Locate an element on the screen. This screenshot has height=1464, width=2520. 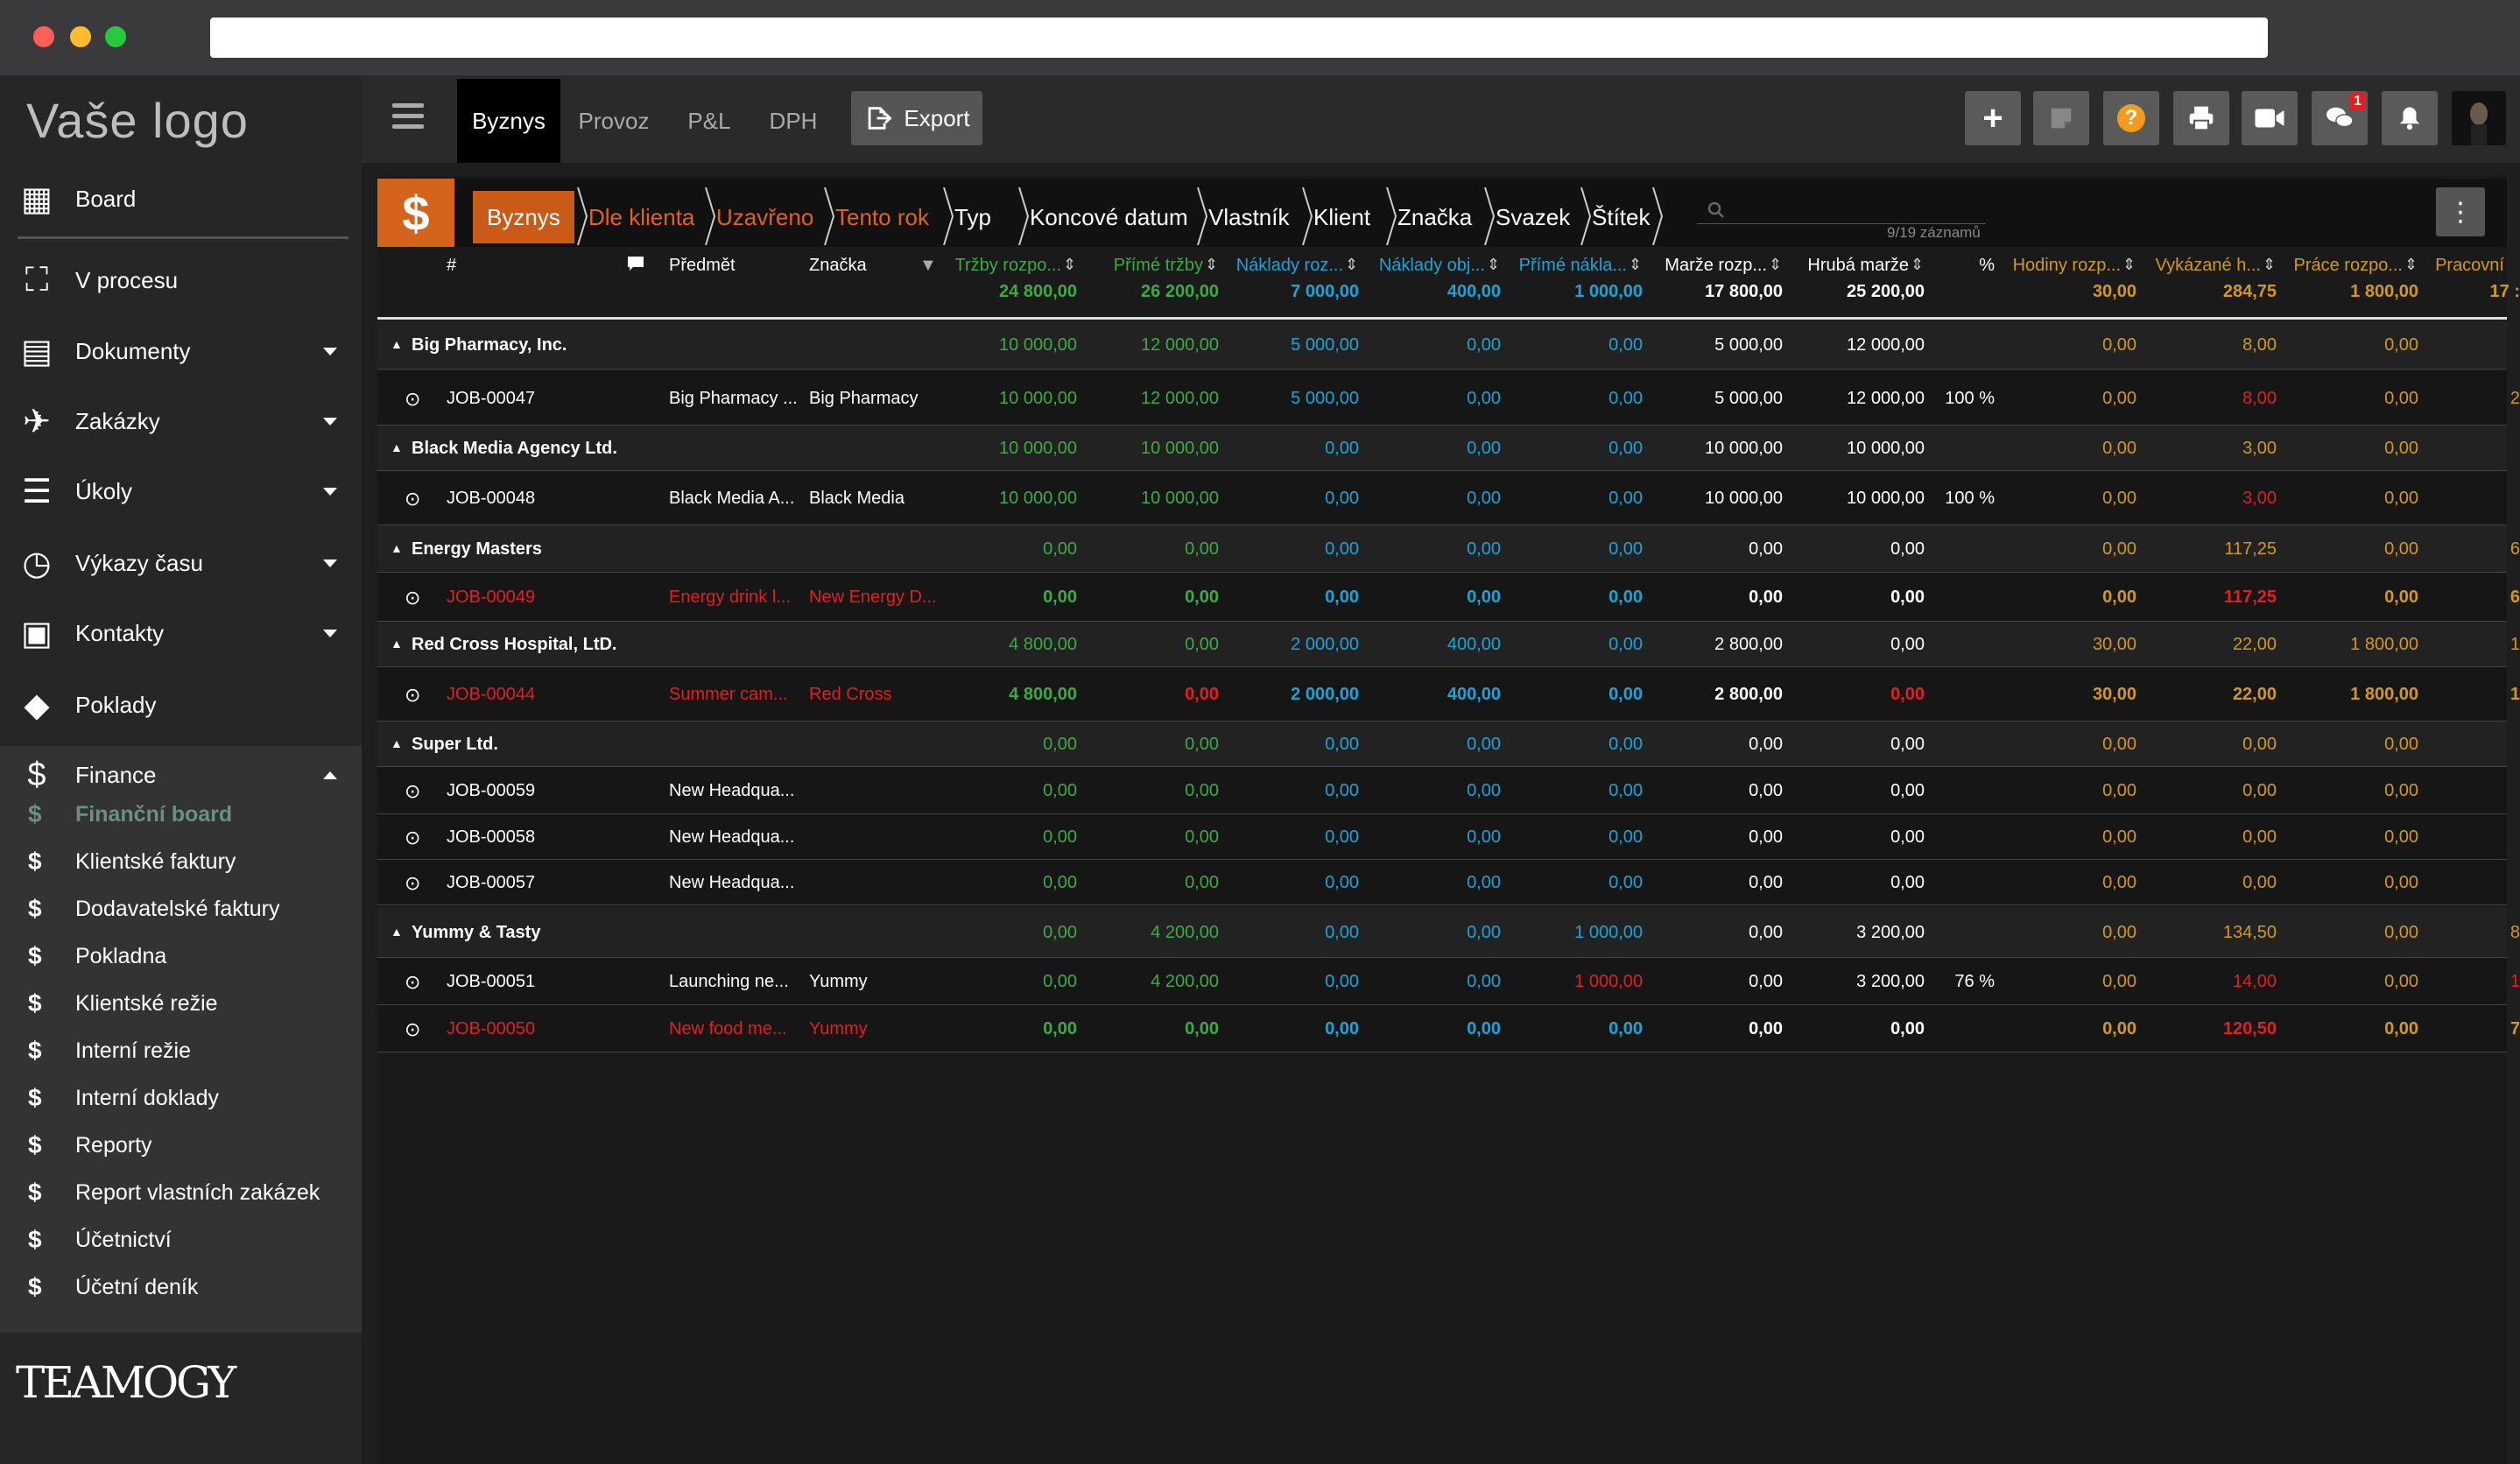
sidebar-subitem-9: $ Účetnictví is located at coordinates (181, 1239).